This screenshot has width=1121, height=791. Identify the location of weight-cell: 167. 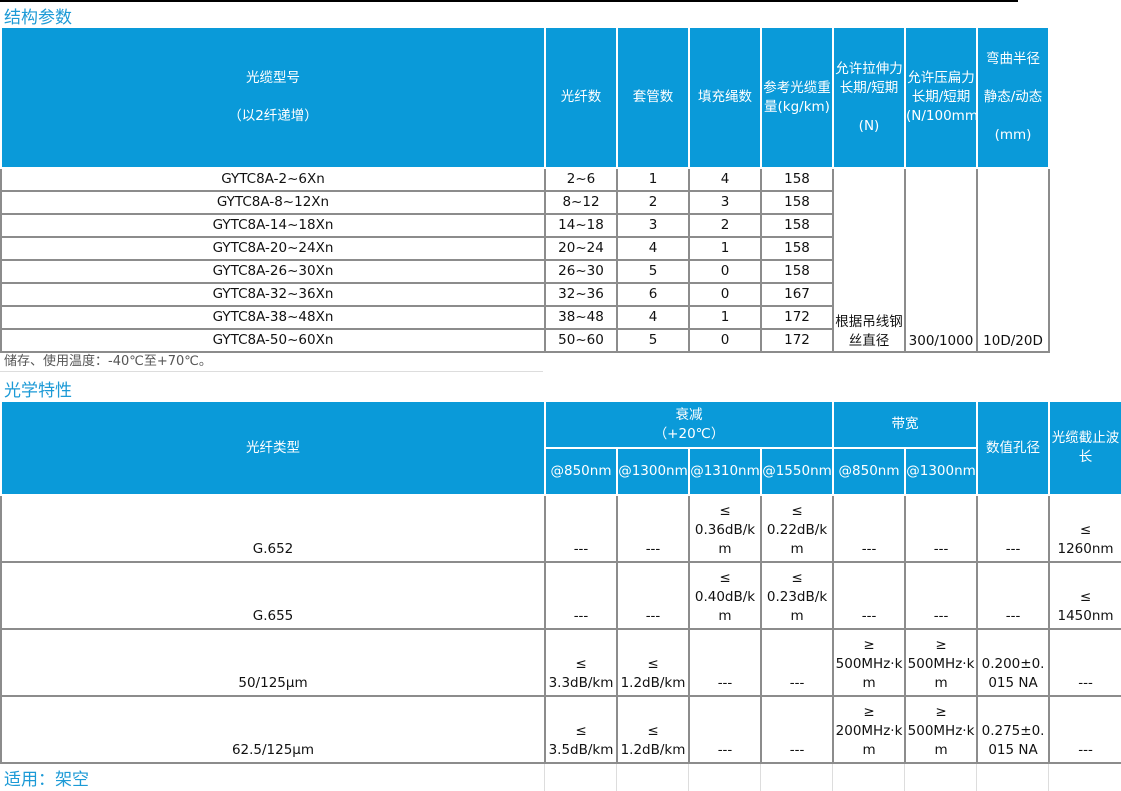
(797, 294).